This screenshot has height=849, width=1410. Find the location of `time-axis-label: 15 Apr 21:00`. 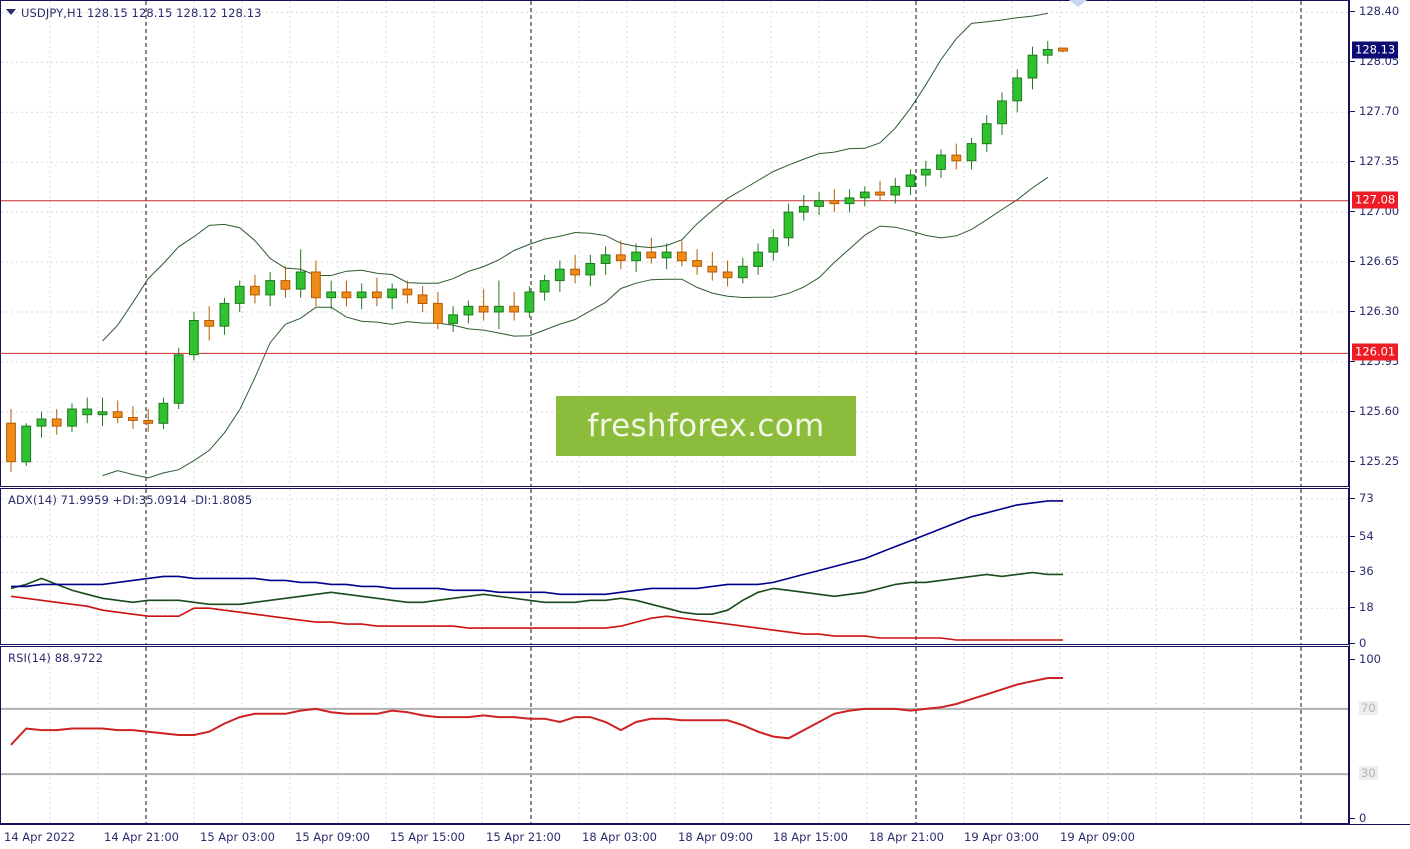

time-axis-label: 15 Apr 21:00 is located at coordinates (523, 837).